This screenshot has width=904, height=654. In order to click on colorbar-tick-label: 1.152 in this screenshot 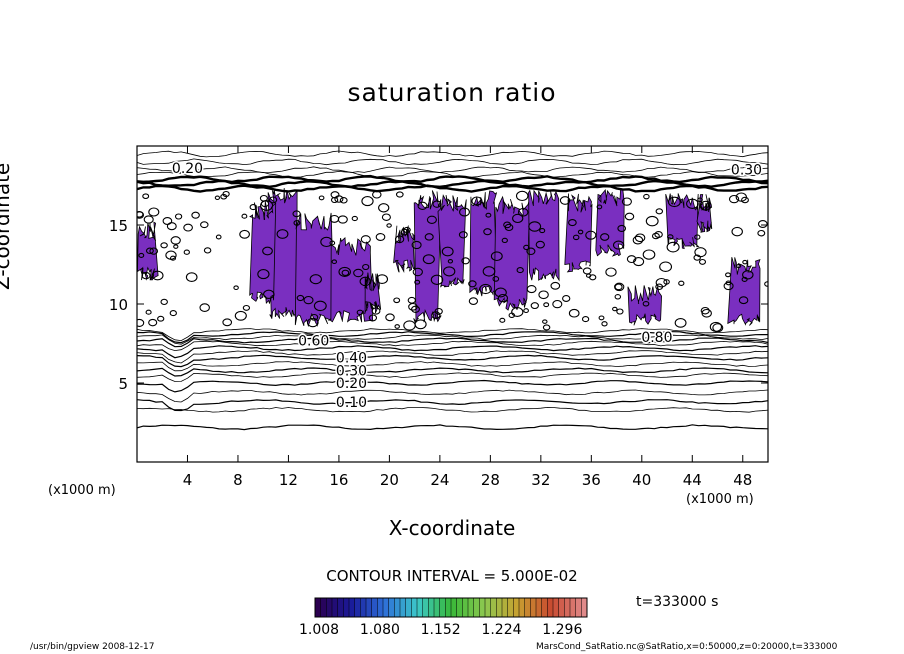, I will do `click(440, 630)`.